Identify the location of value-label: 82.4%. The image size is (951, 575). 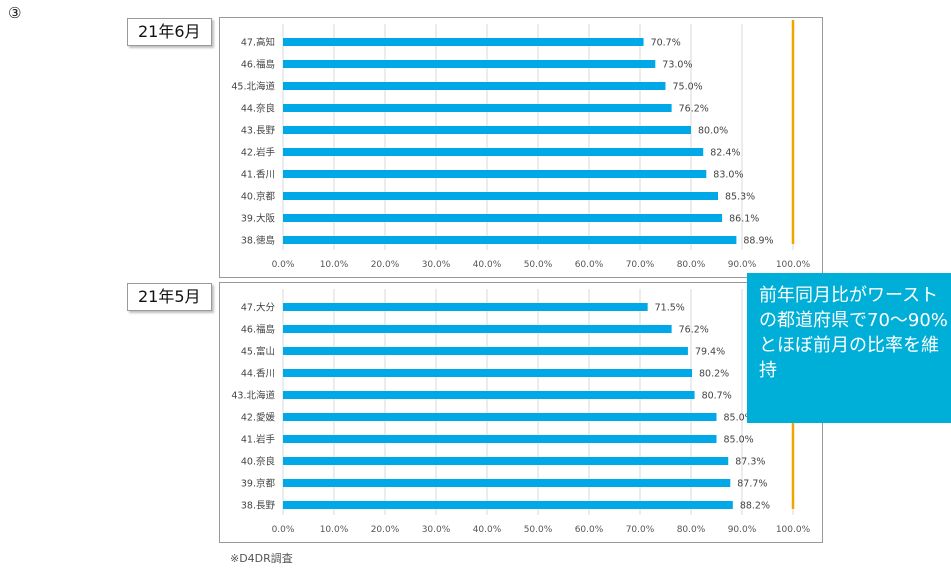
(725, 153).